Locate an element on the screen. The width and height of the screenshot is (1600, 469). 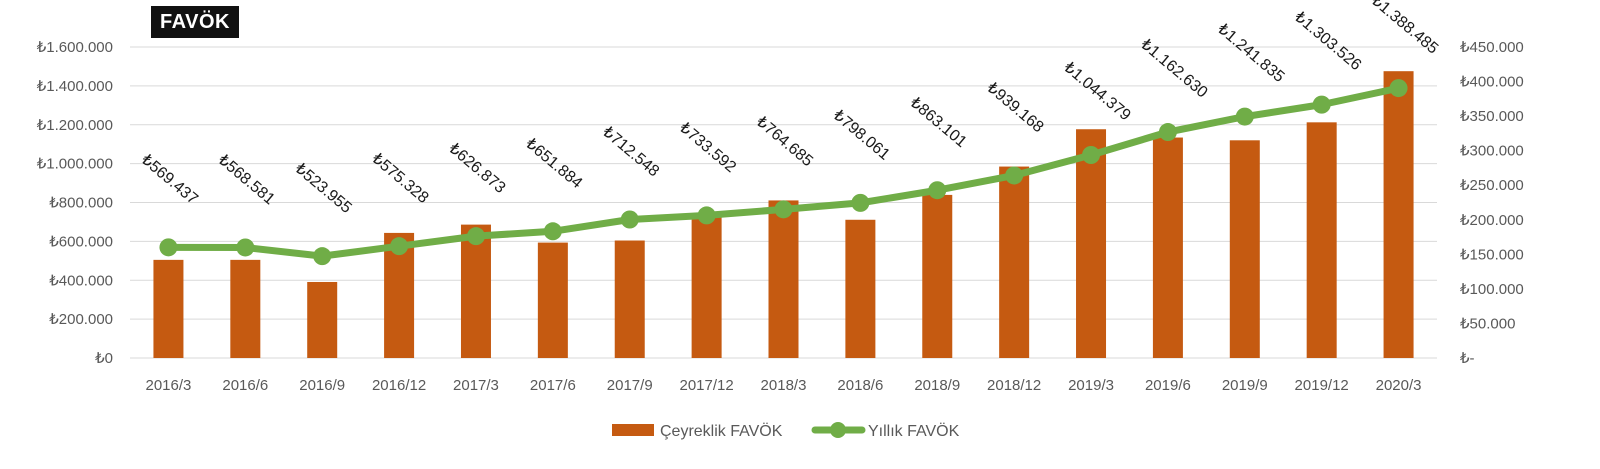
right-tick-label: ₺100.000 is located at coordinates (1492, 289).